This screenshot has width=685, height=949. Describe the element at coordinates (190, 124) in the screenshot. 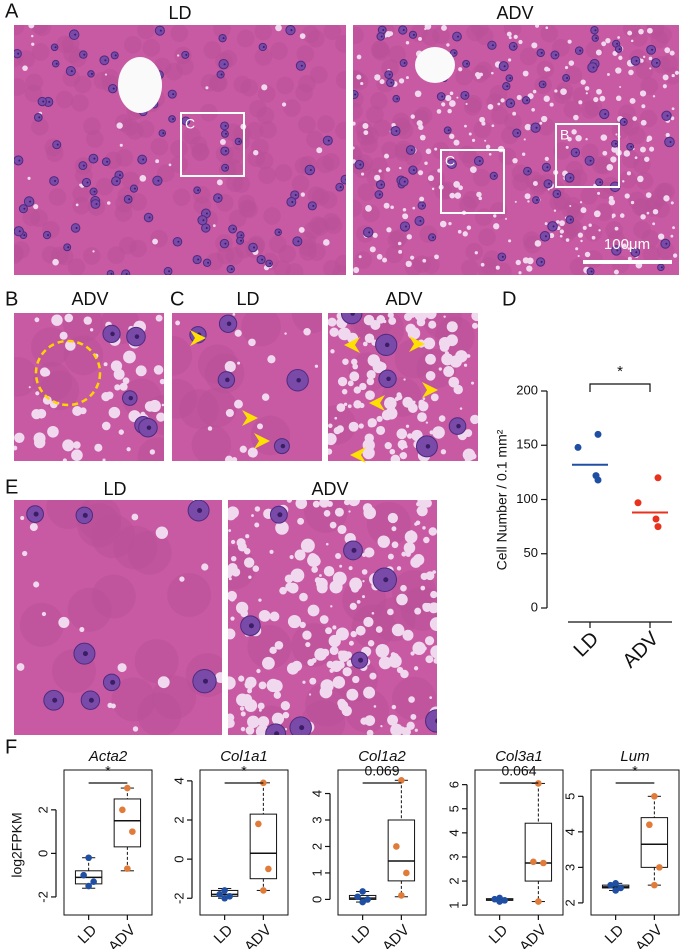

I see `inset-label: C` at that location.